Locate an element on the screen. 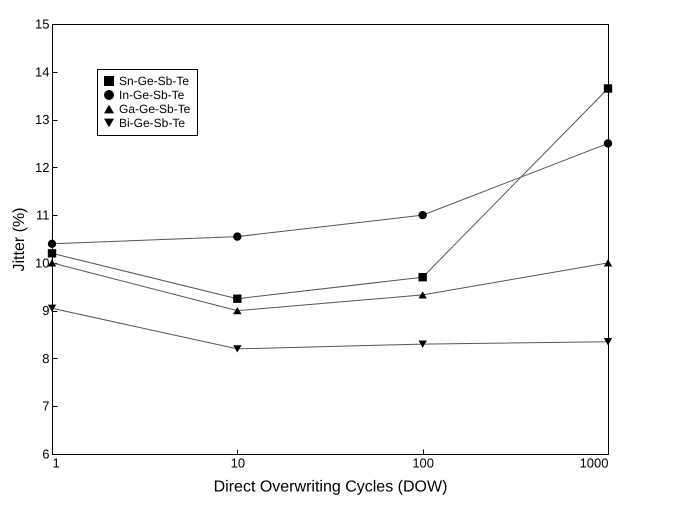 The image size is (674, 514). y-axis-title: Jitter (%) is located at coordinates (19, 240).